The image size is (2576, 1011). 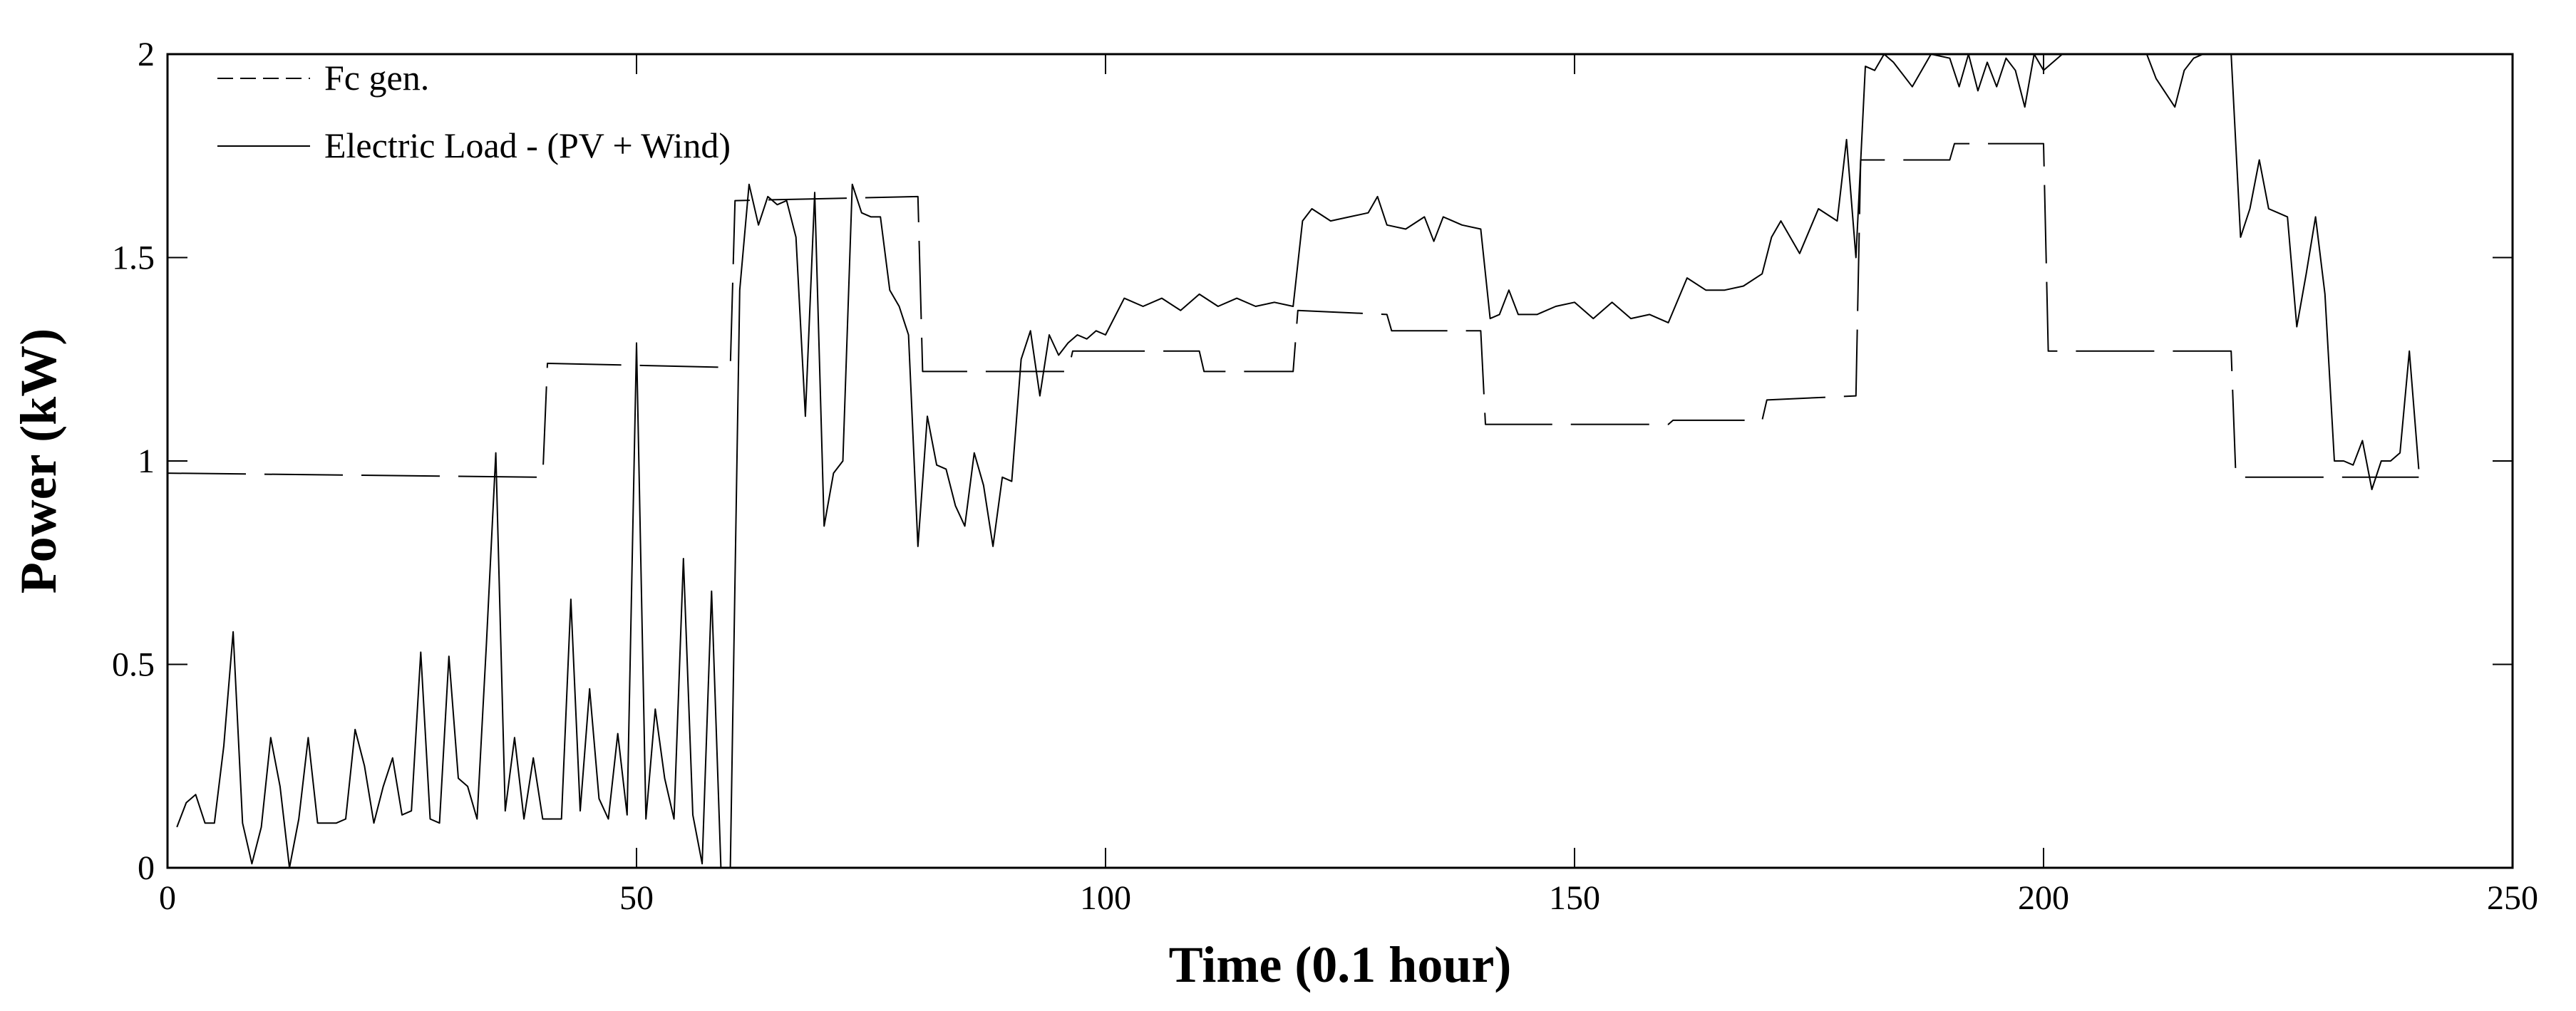 What do you see at coordinates (38, 461) in the screenshot?
I see `y-axis-title: Power (kW)` at bounding box center [38, 461].